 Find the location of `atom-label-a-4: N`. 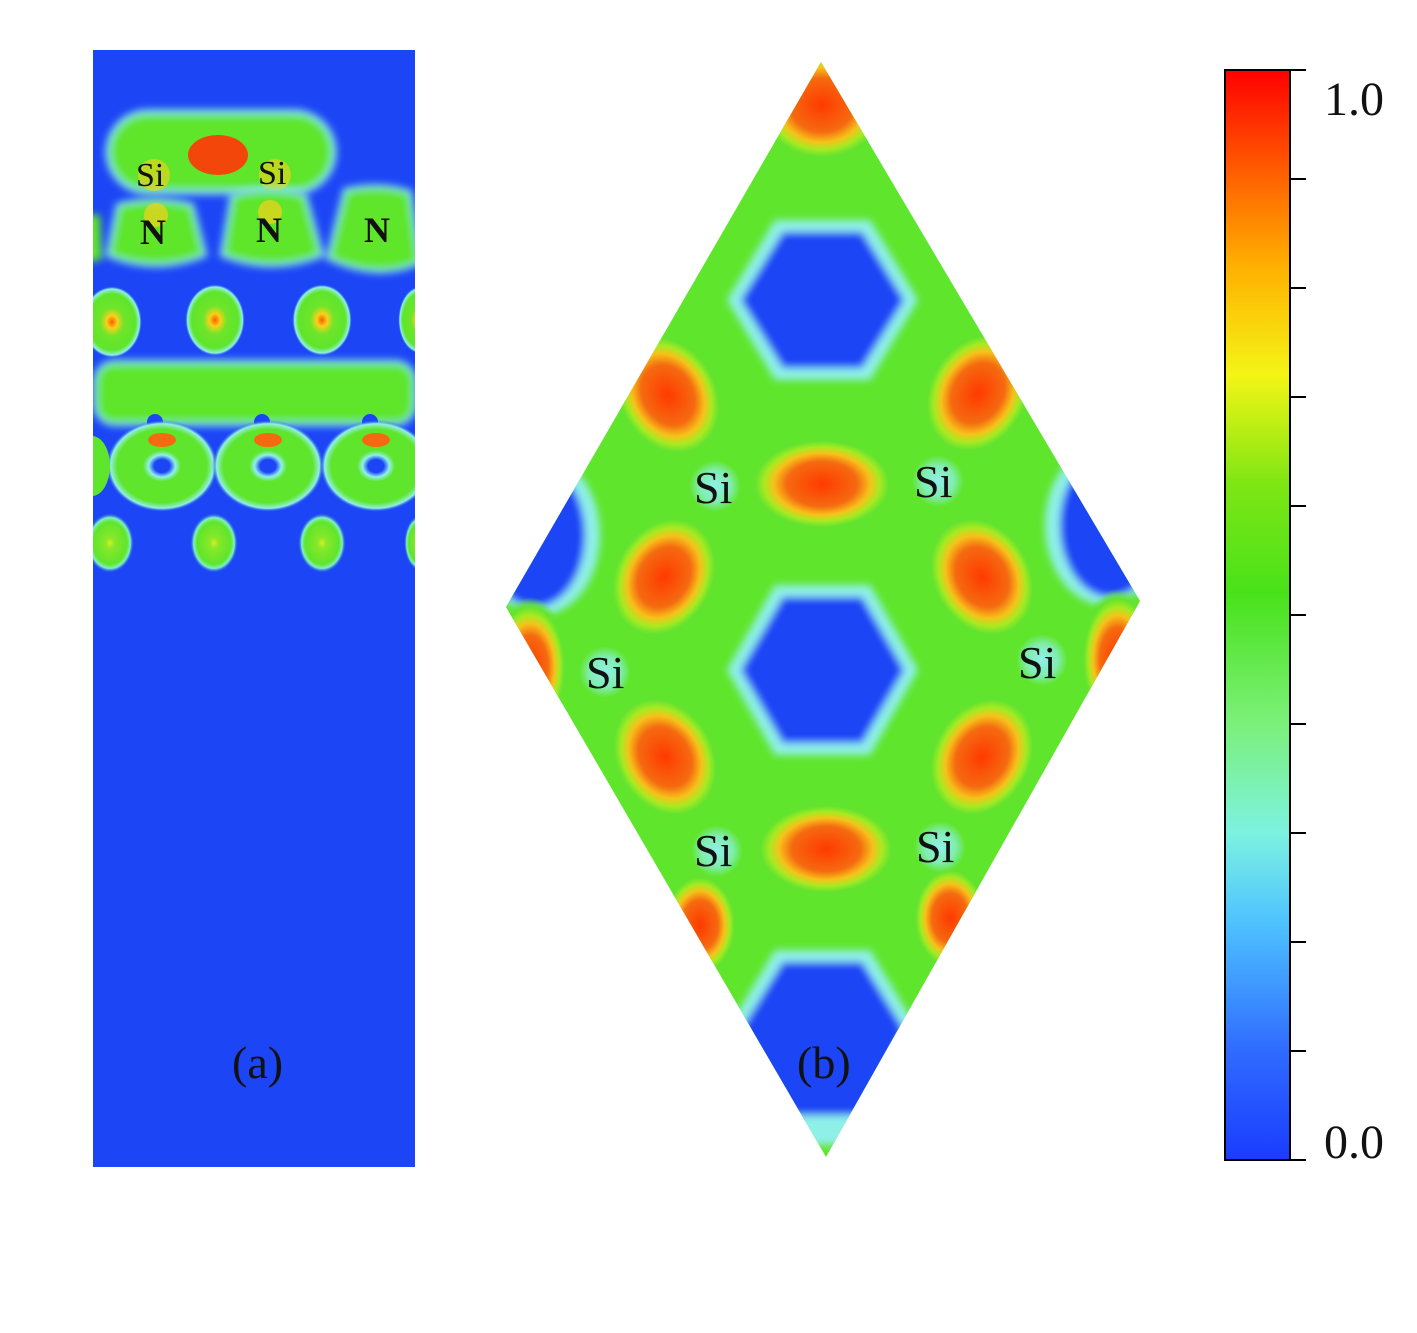

atom-label-a-4: N is located at coordinates (269, 230).